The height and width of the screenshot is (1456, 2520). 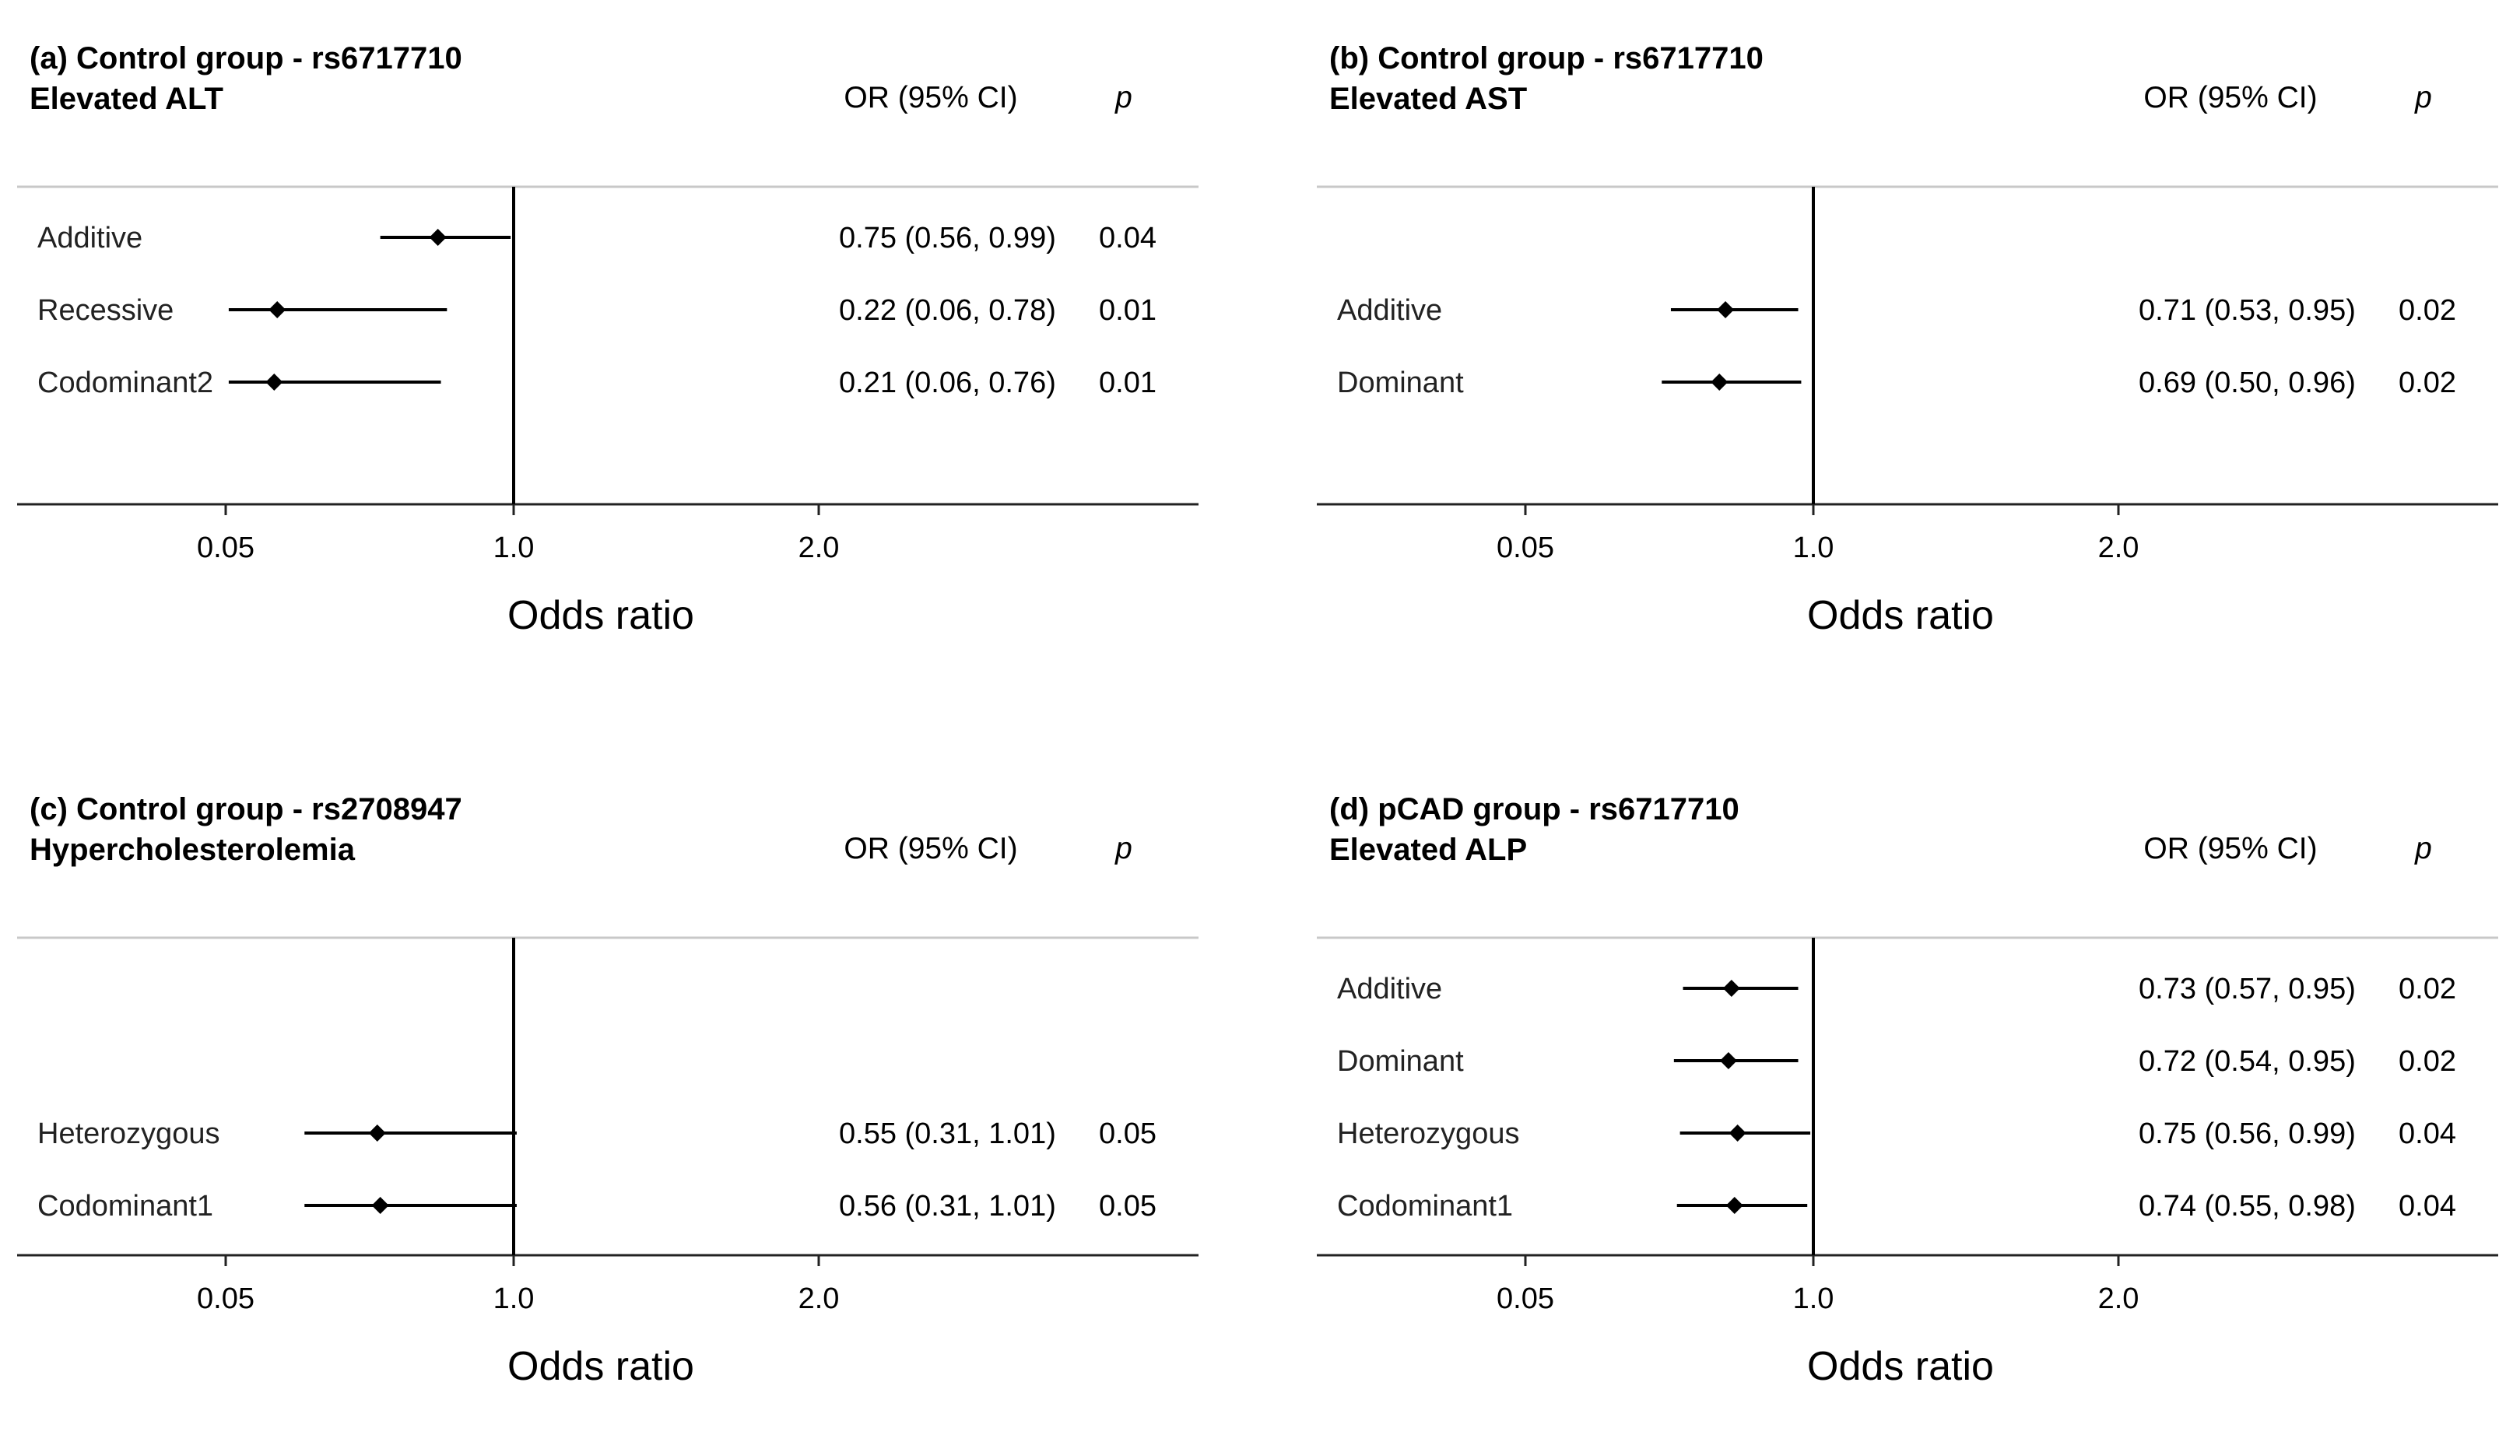 What do you see at coordinates (106, 311) in the screenshot?
I see `row-label: Recessive` at bounding box center [106, 311].